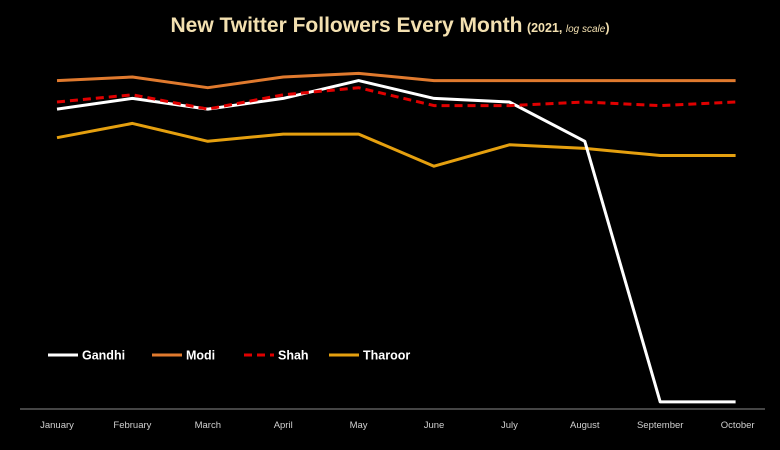  What do you see at coordinates (738, 425) in the screenshot?
I see `x-tick-label: October` at bounding box center [738, 425].